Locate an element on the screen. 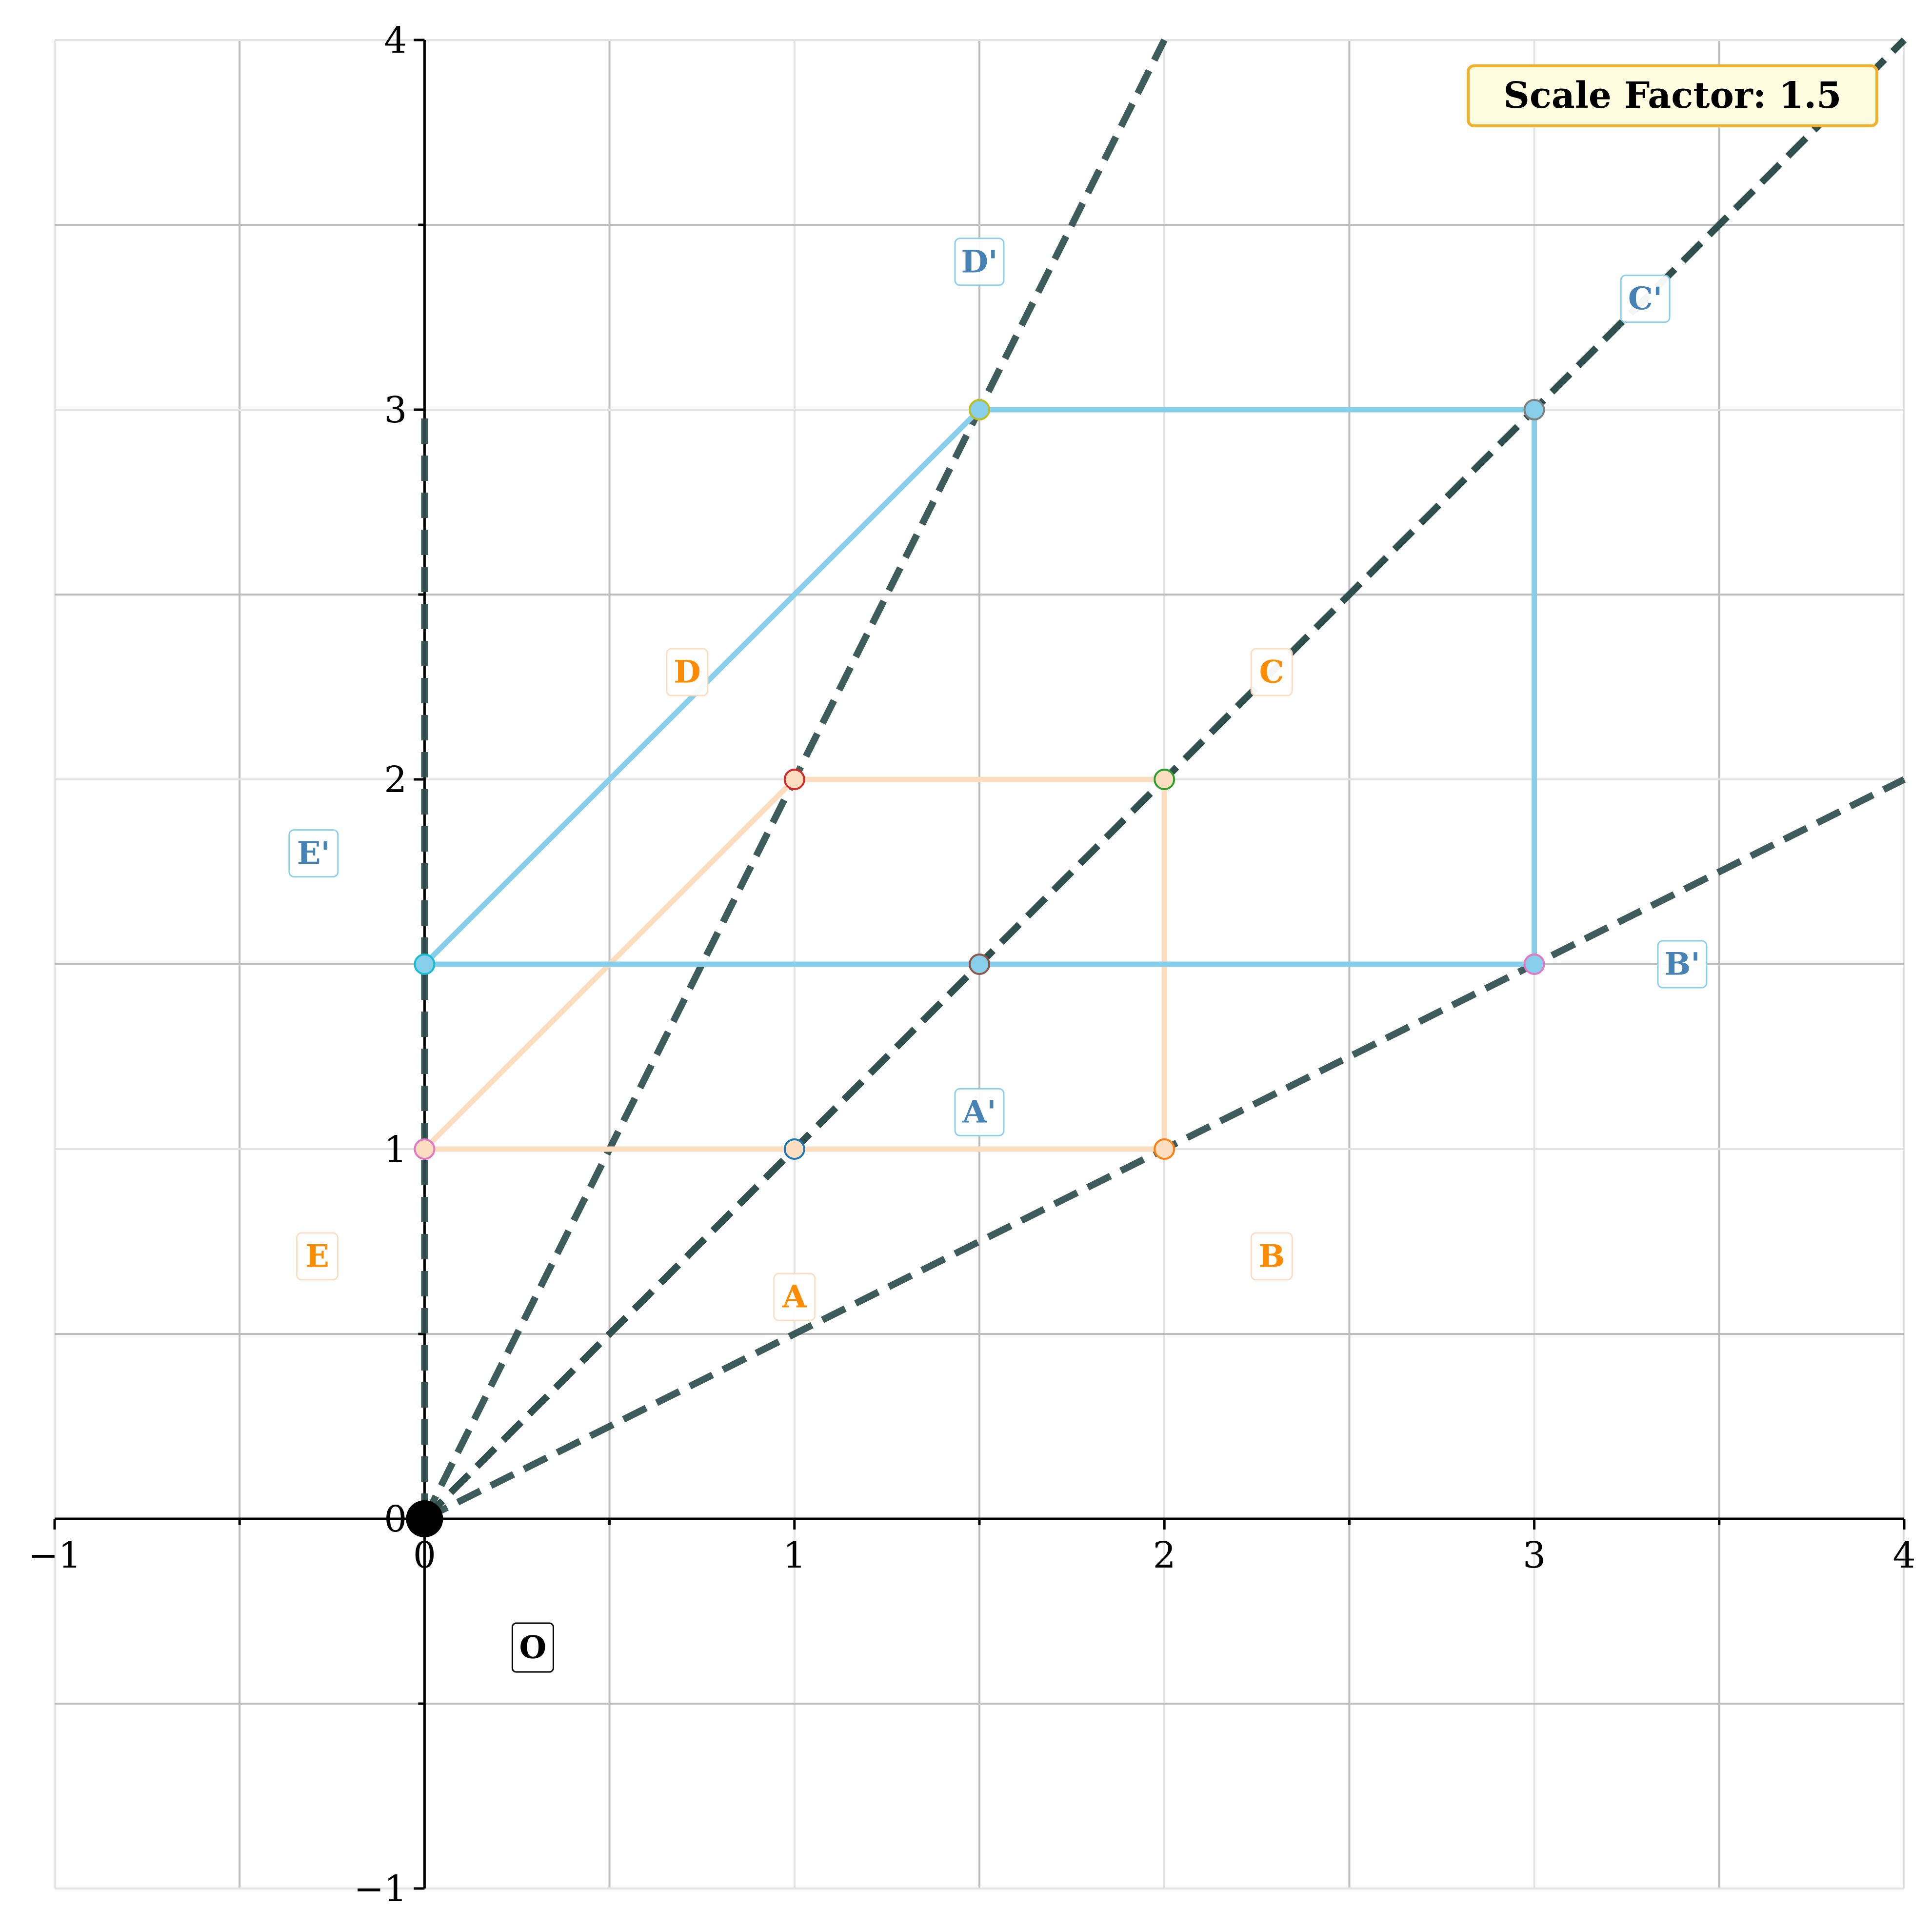  vertex-marker-c-prime is located at coordinates (1534, 409).